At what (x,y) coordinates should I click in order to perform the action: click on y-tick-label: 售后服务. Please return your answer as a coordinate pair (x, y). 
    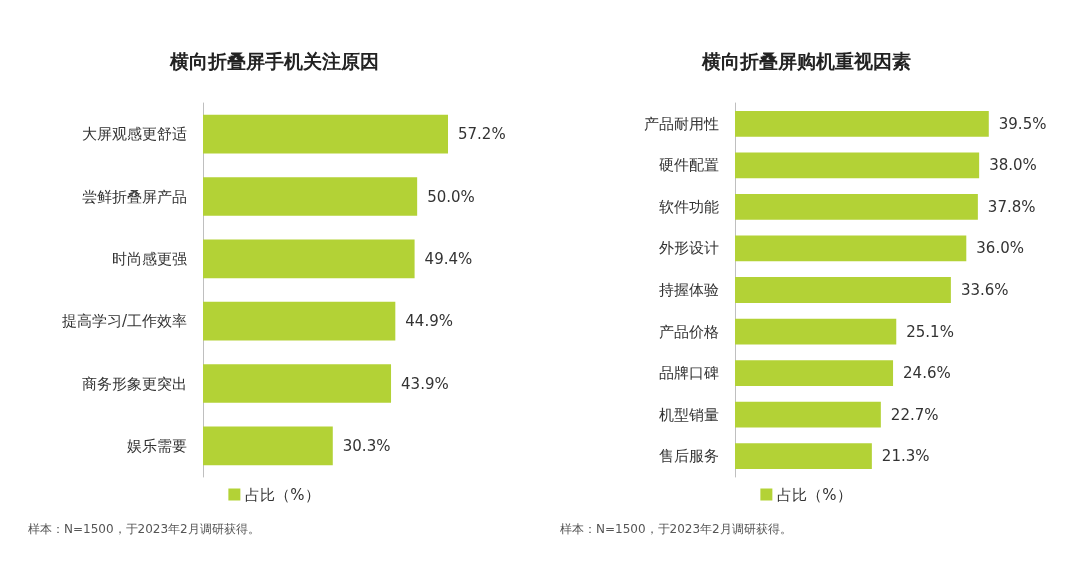
    Looking at the image, I should click on (689, 456).